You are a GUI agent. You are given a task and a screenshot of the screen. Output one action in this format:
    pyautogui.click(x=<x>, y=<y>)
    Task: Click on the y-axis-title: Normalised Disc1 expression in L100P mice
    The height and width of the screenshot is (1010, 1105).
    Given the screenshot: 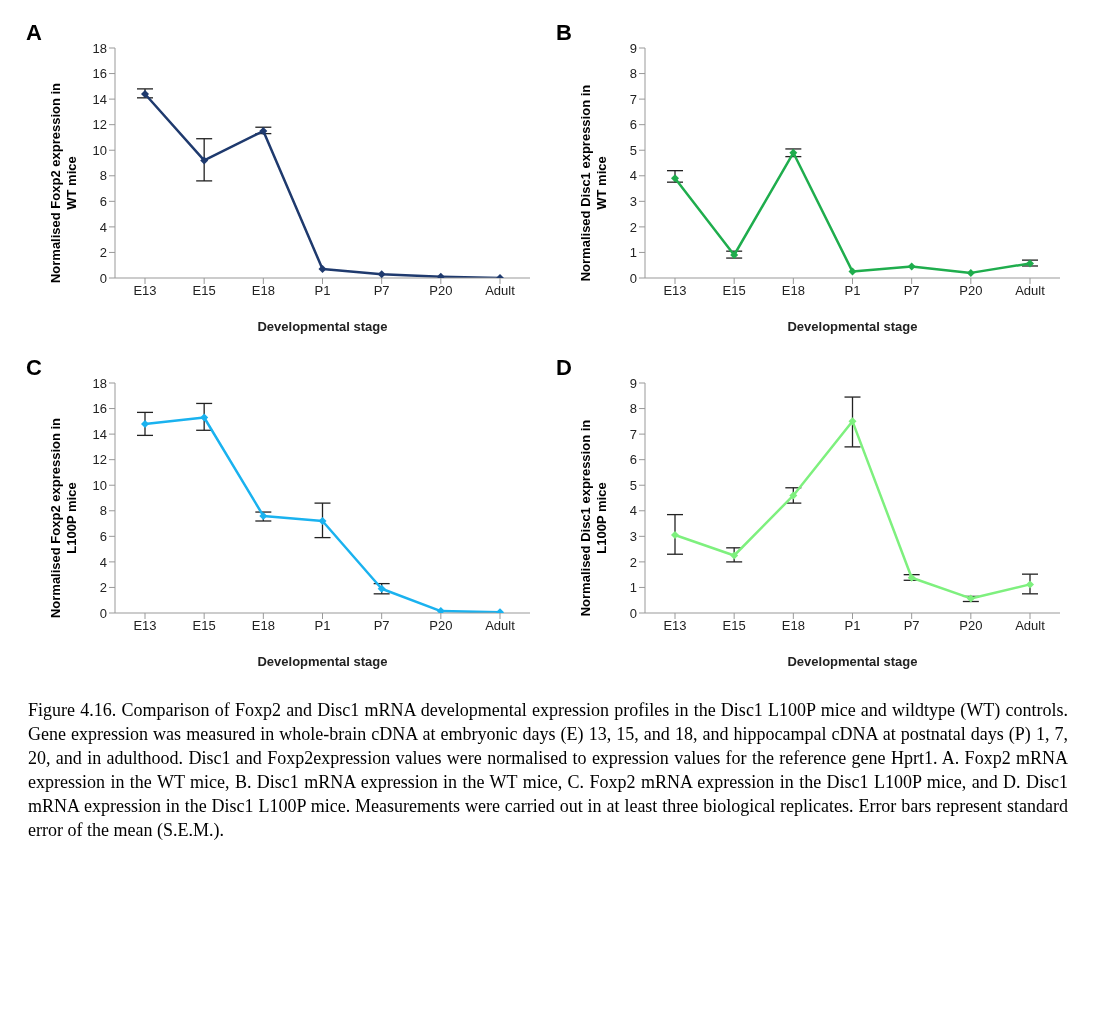 What is the action you would take?
    pyautogui.click(x=594, y=518)
    